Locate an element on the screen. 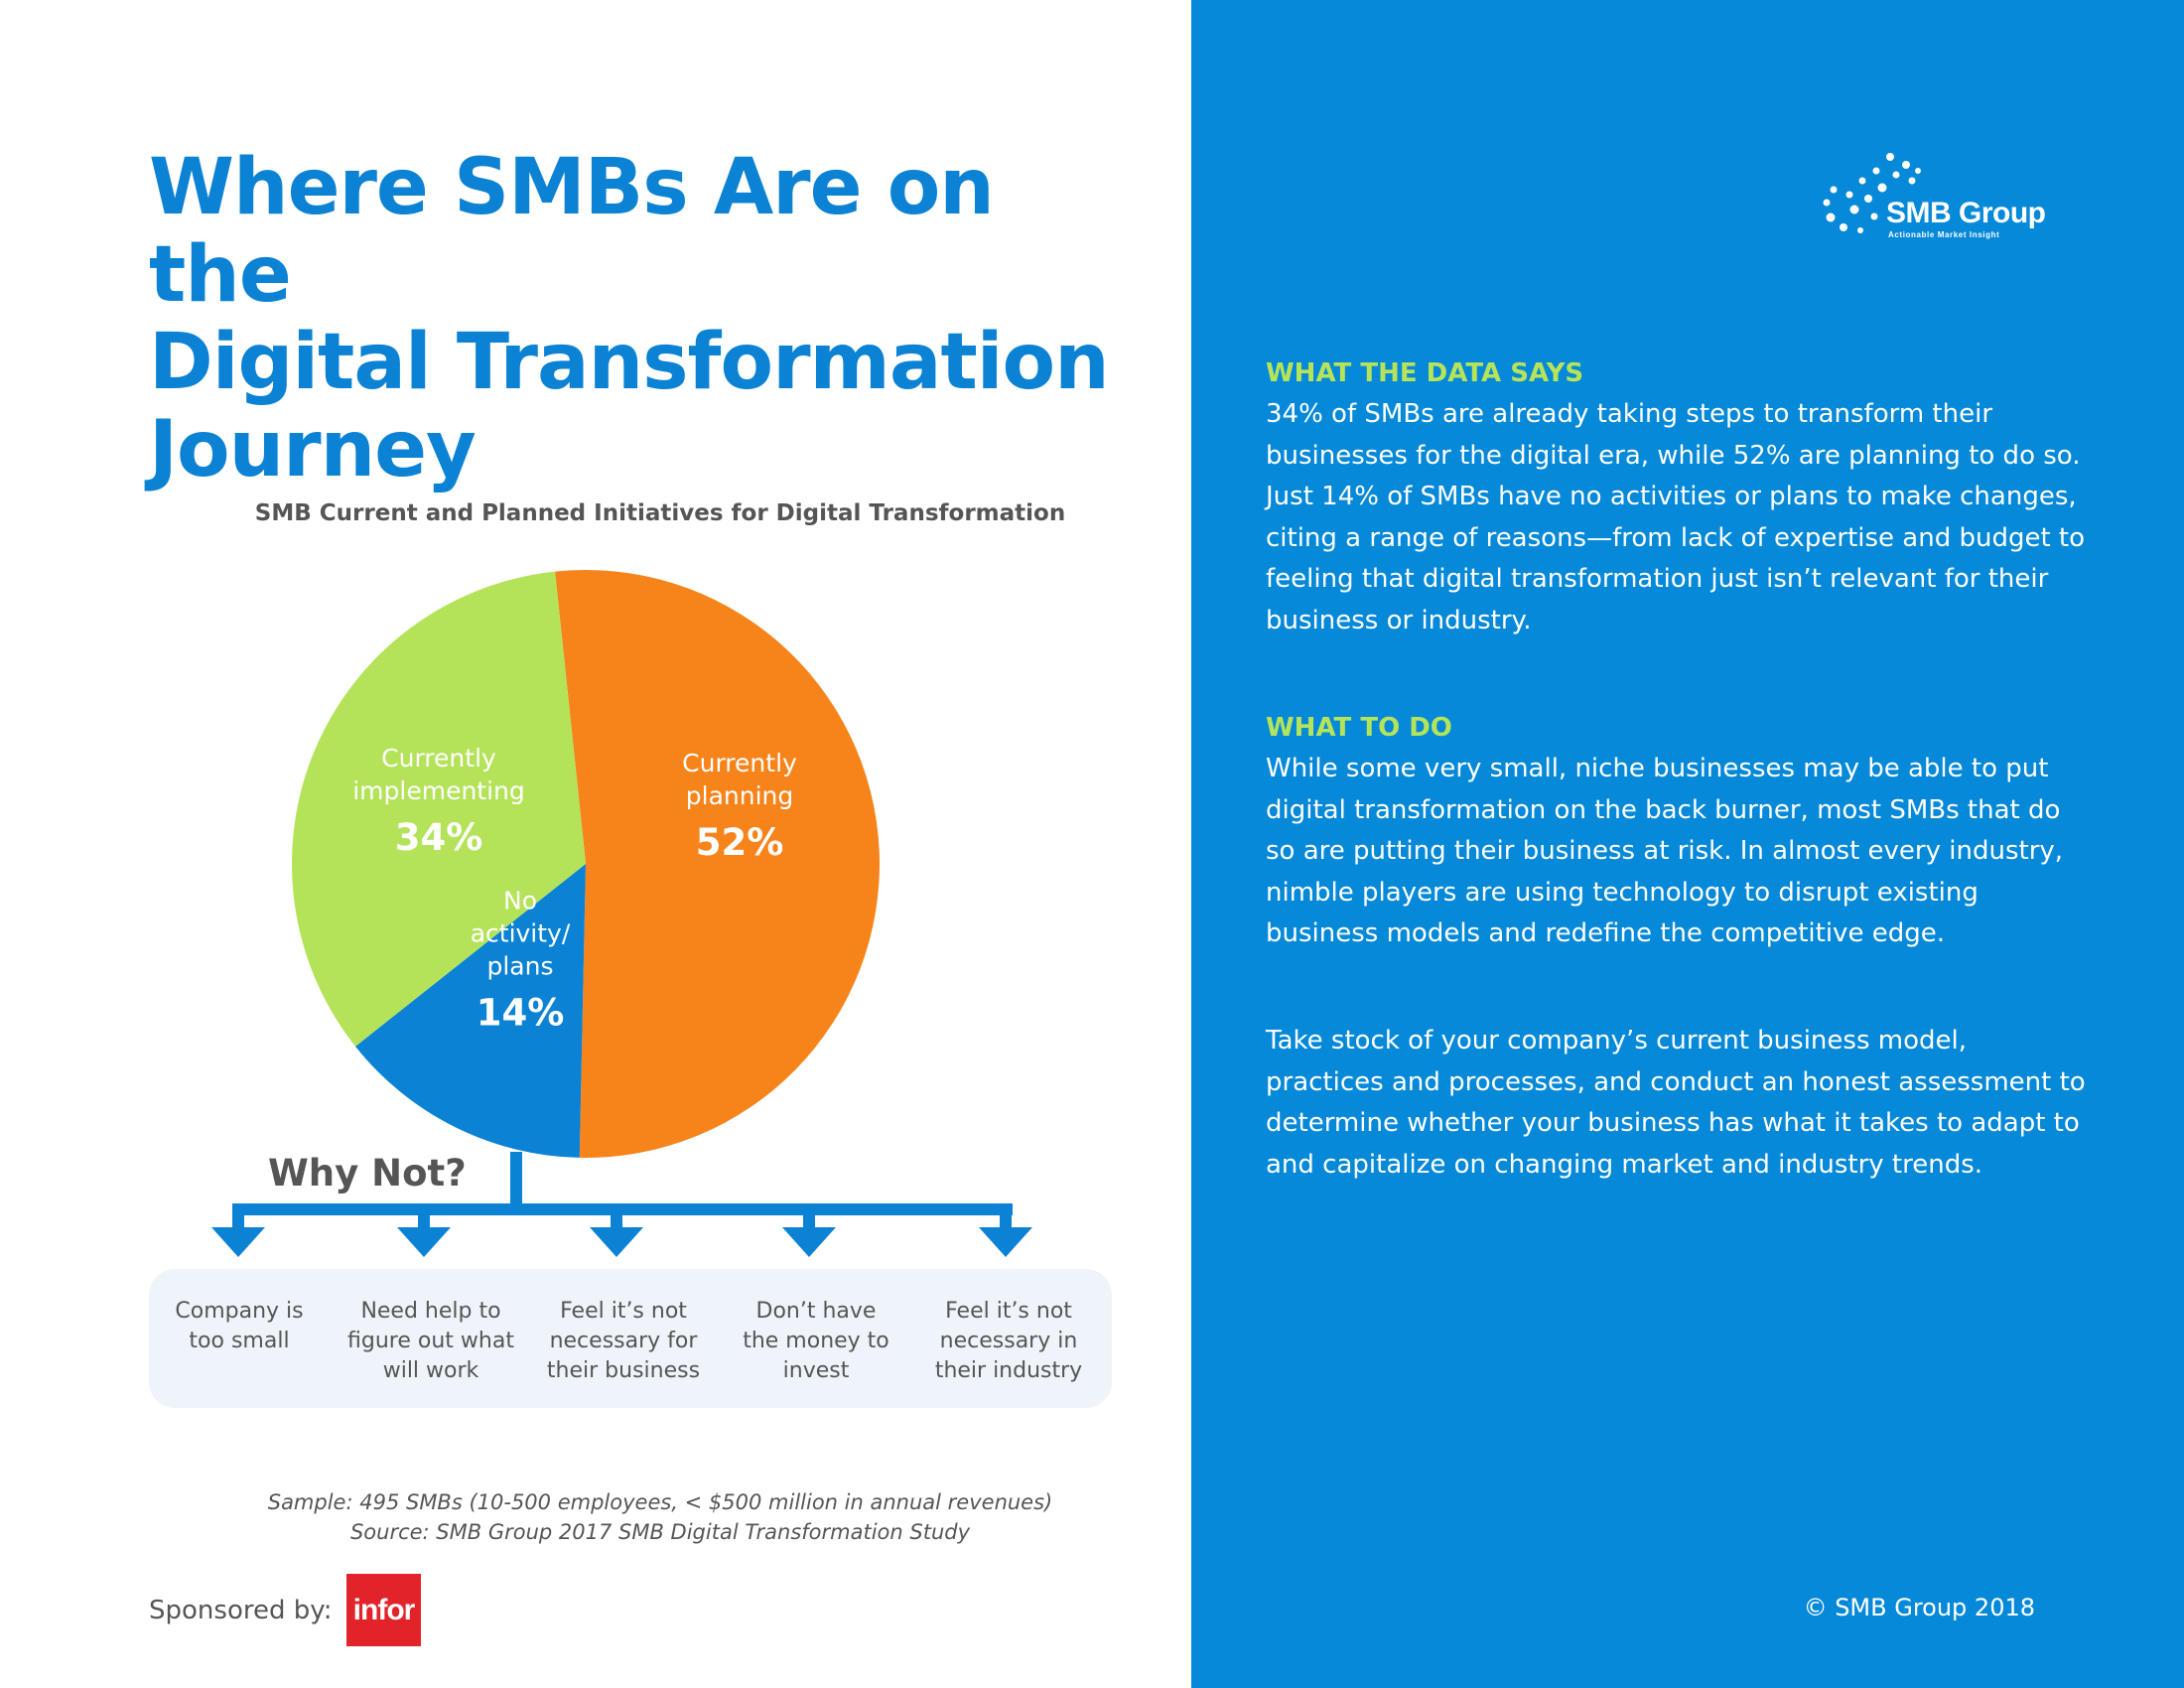  brand-name: SMB Group is located at coordinates (1966, 213).